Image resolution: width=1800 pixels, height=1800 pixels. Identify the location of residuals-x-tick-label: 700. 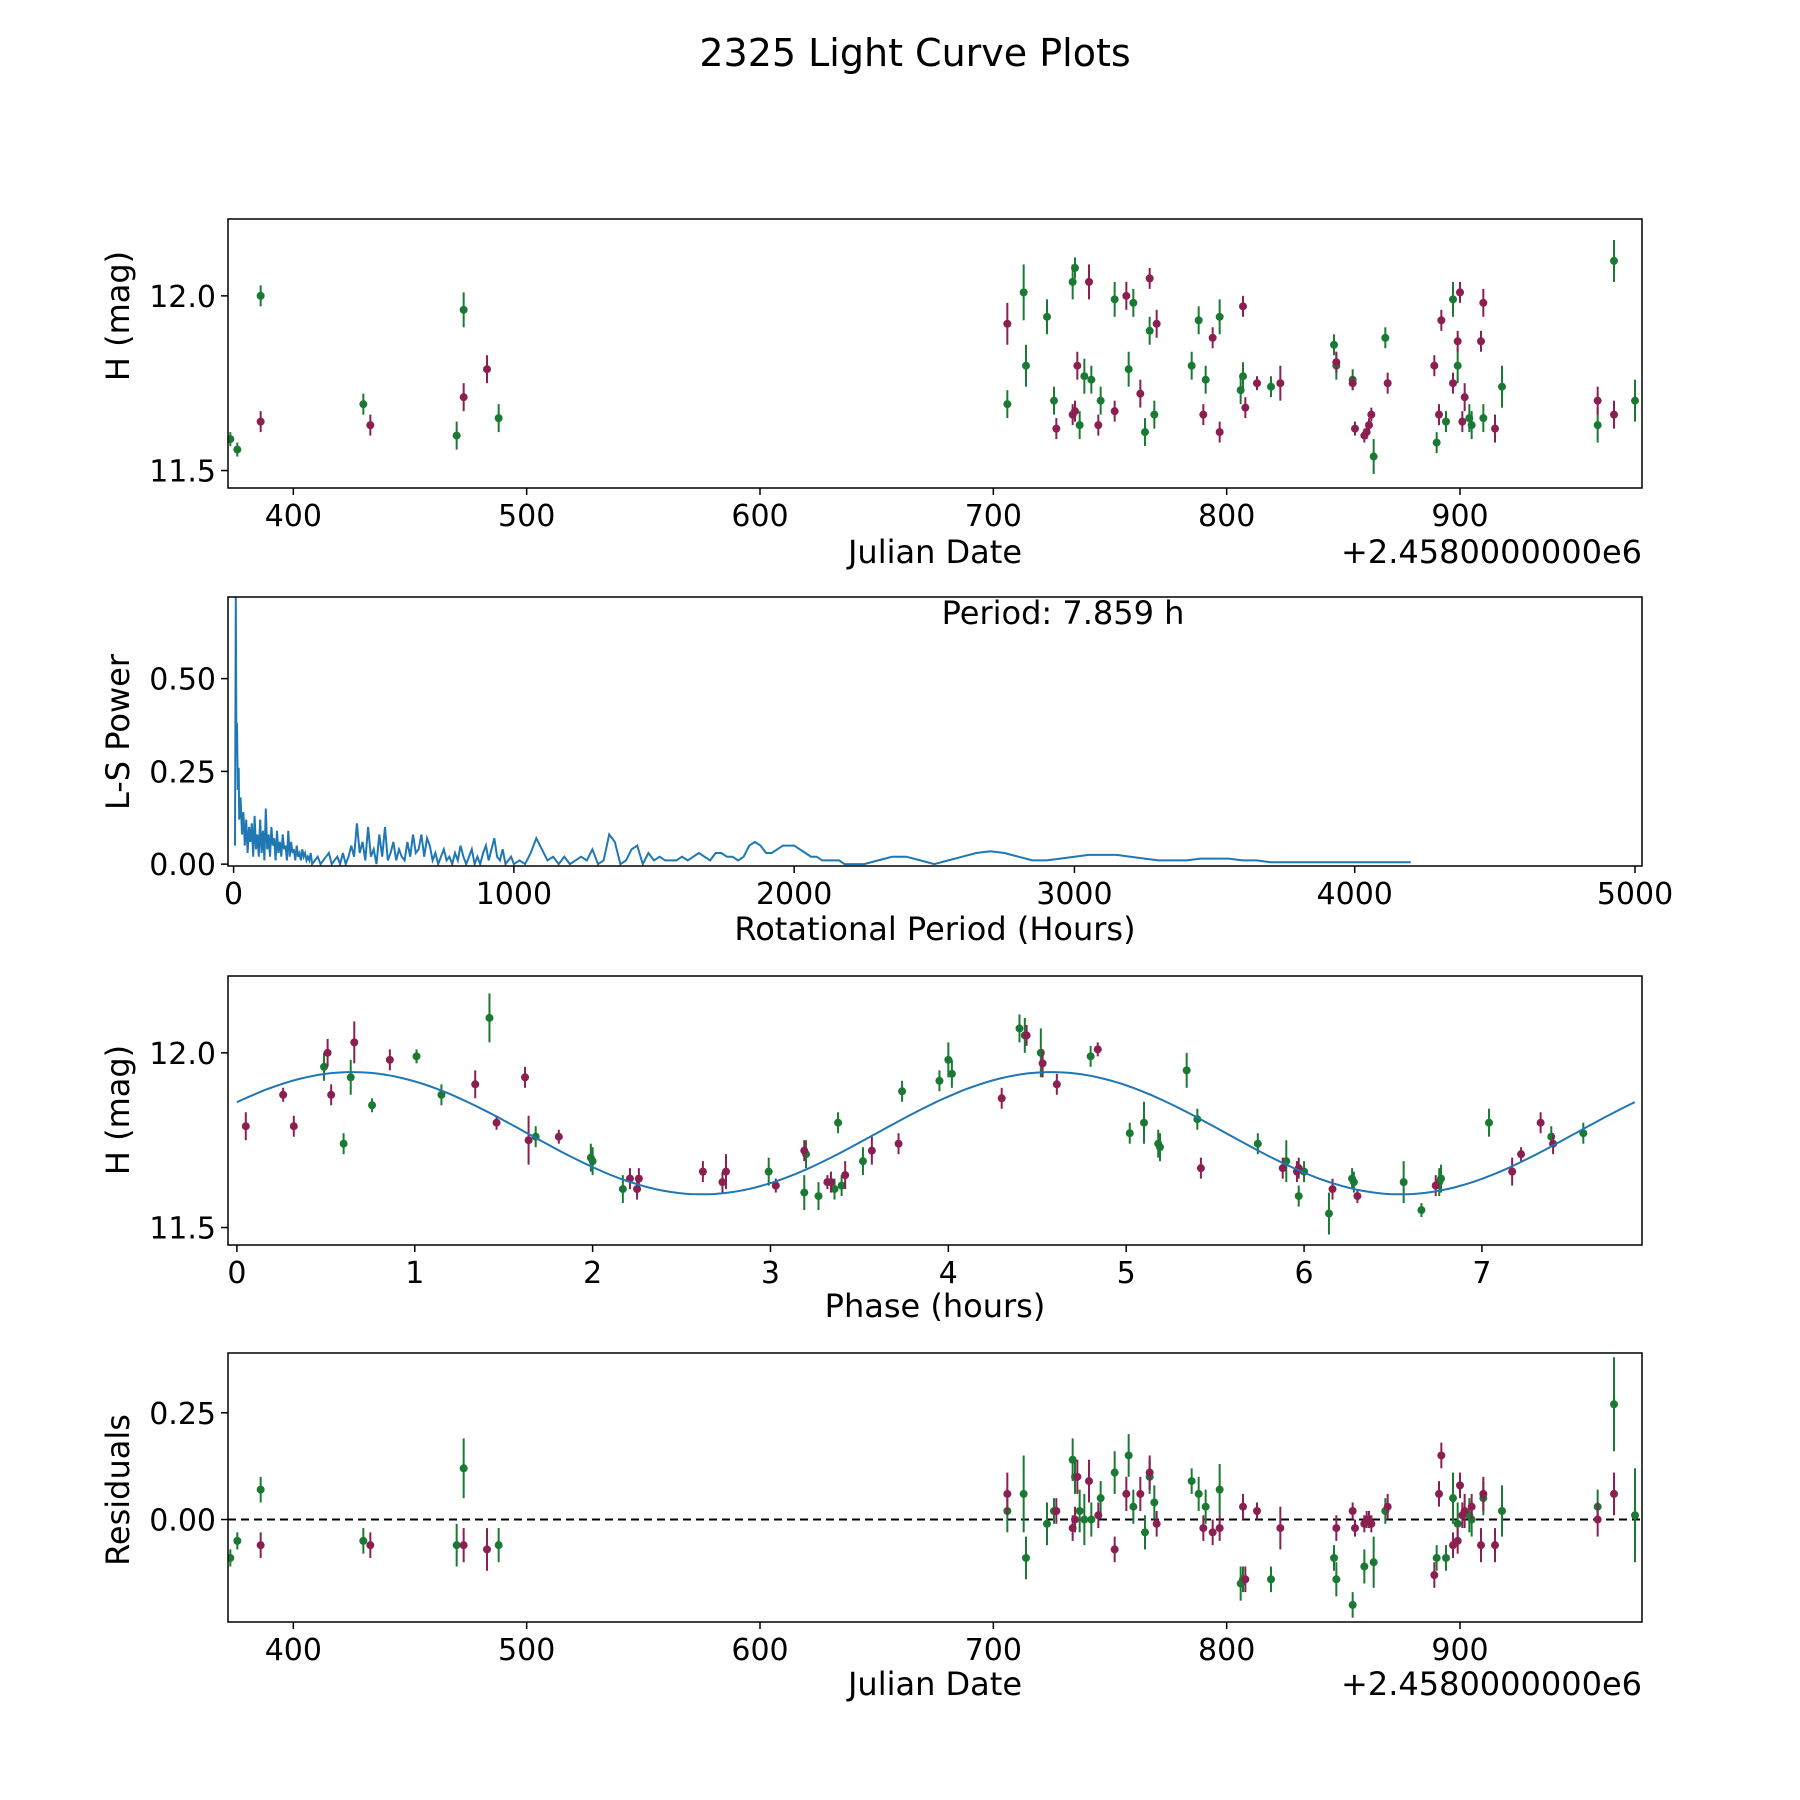
(993, 1650).